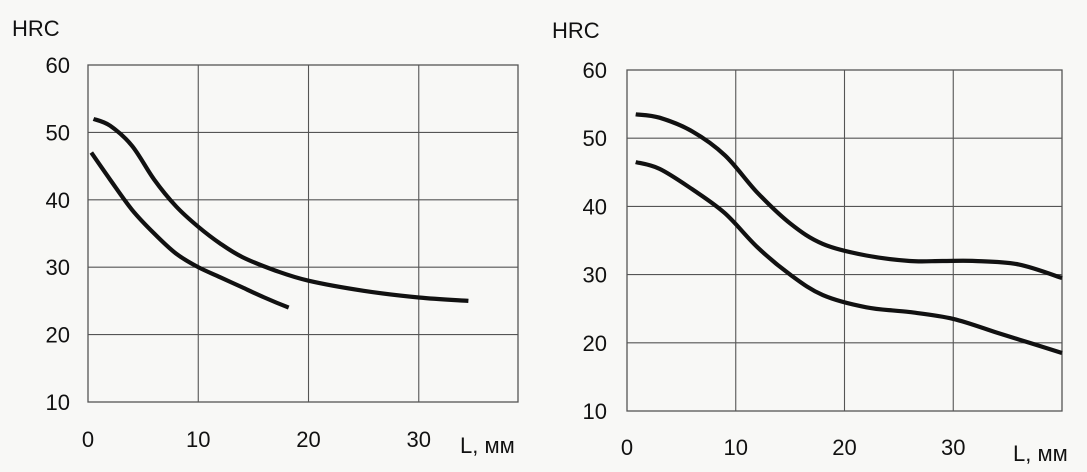 This screenshot has height=472, width=1087. Describe the element at coordinates (36, 28) in the screenshot. I see `left-y-axis-label: HRC` at that location.